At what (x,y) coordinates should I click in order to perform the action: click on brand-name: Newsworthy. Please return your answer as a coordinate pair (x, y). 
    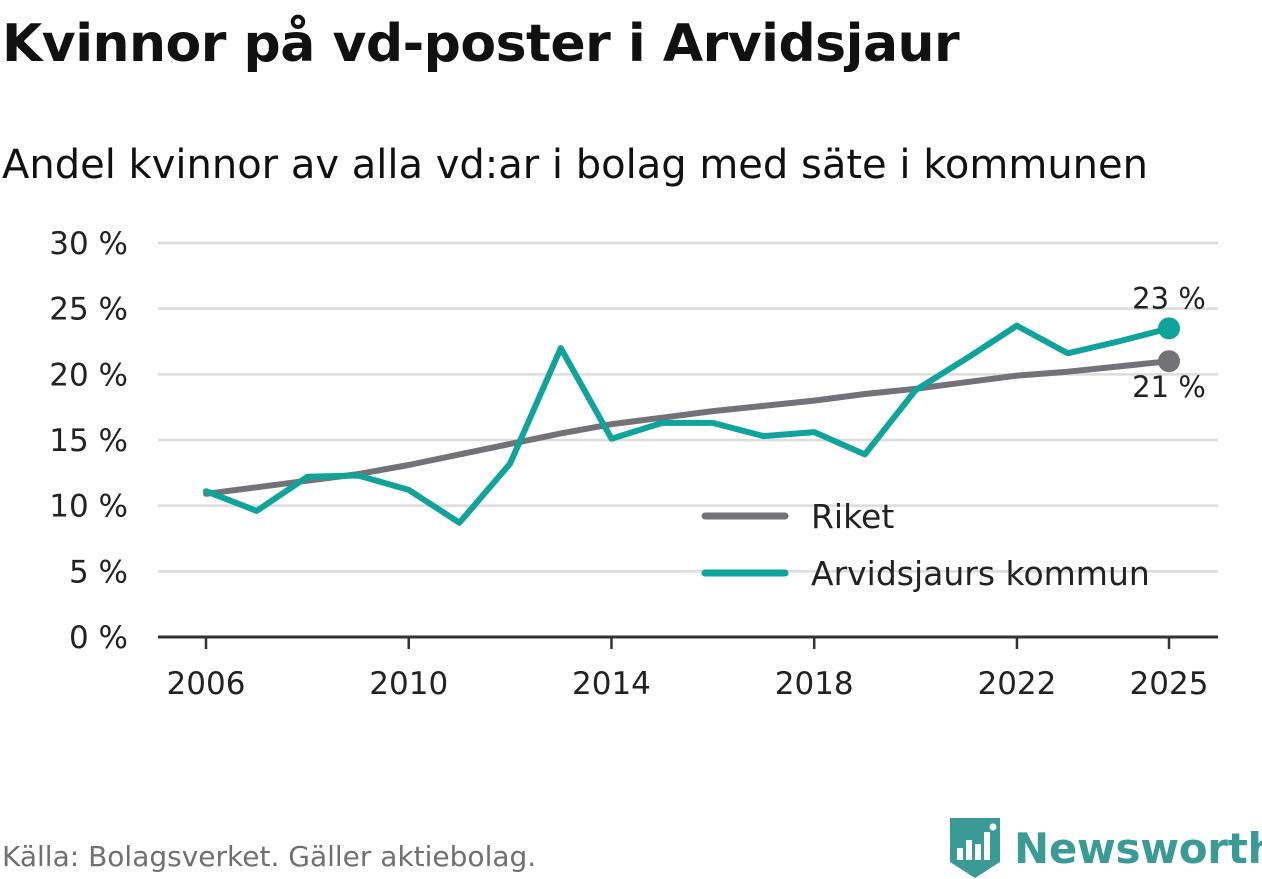
    Looking at the image, I should click on (1138, 848).